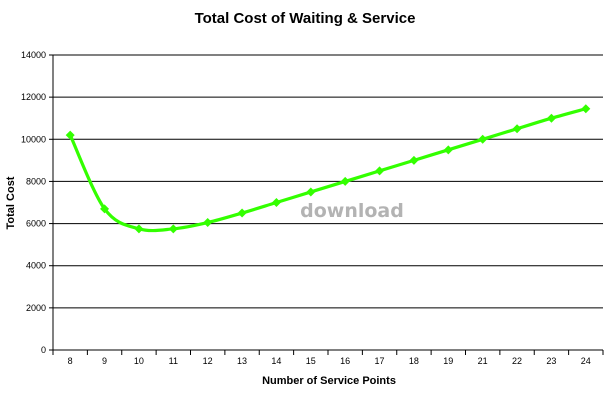 Image resolution: width=611 pixels, height=417 pixels. Describe the element at coordinates (551, 361) in the screenshot. I see `x-tick-label: 23` at that location.